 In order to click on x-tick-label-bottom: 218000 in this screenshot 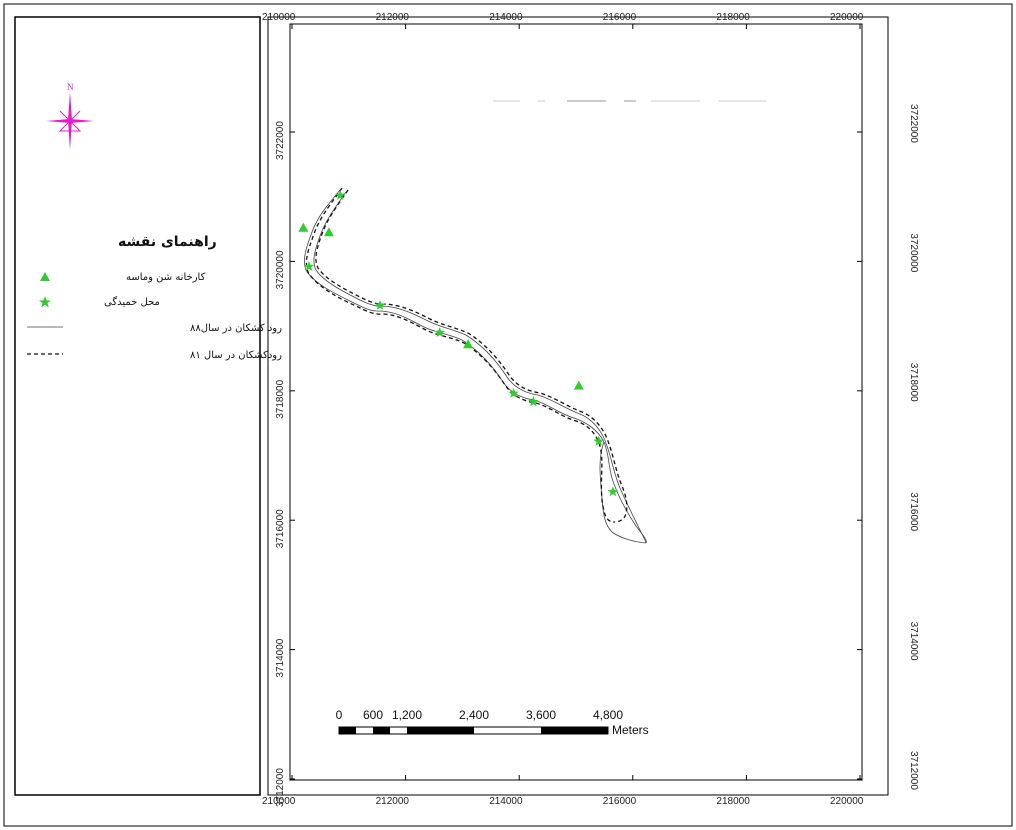, I will do `click(733, 801)`.